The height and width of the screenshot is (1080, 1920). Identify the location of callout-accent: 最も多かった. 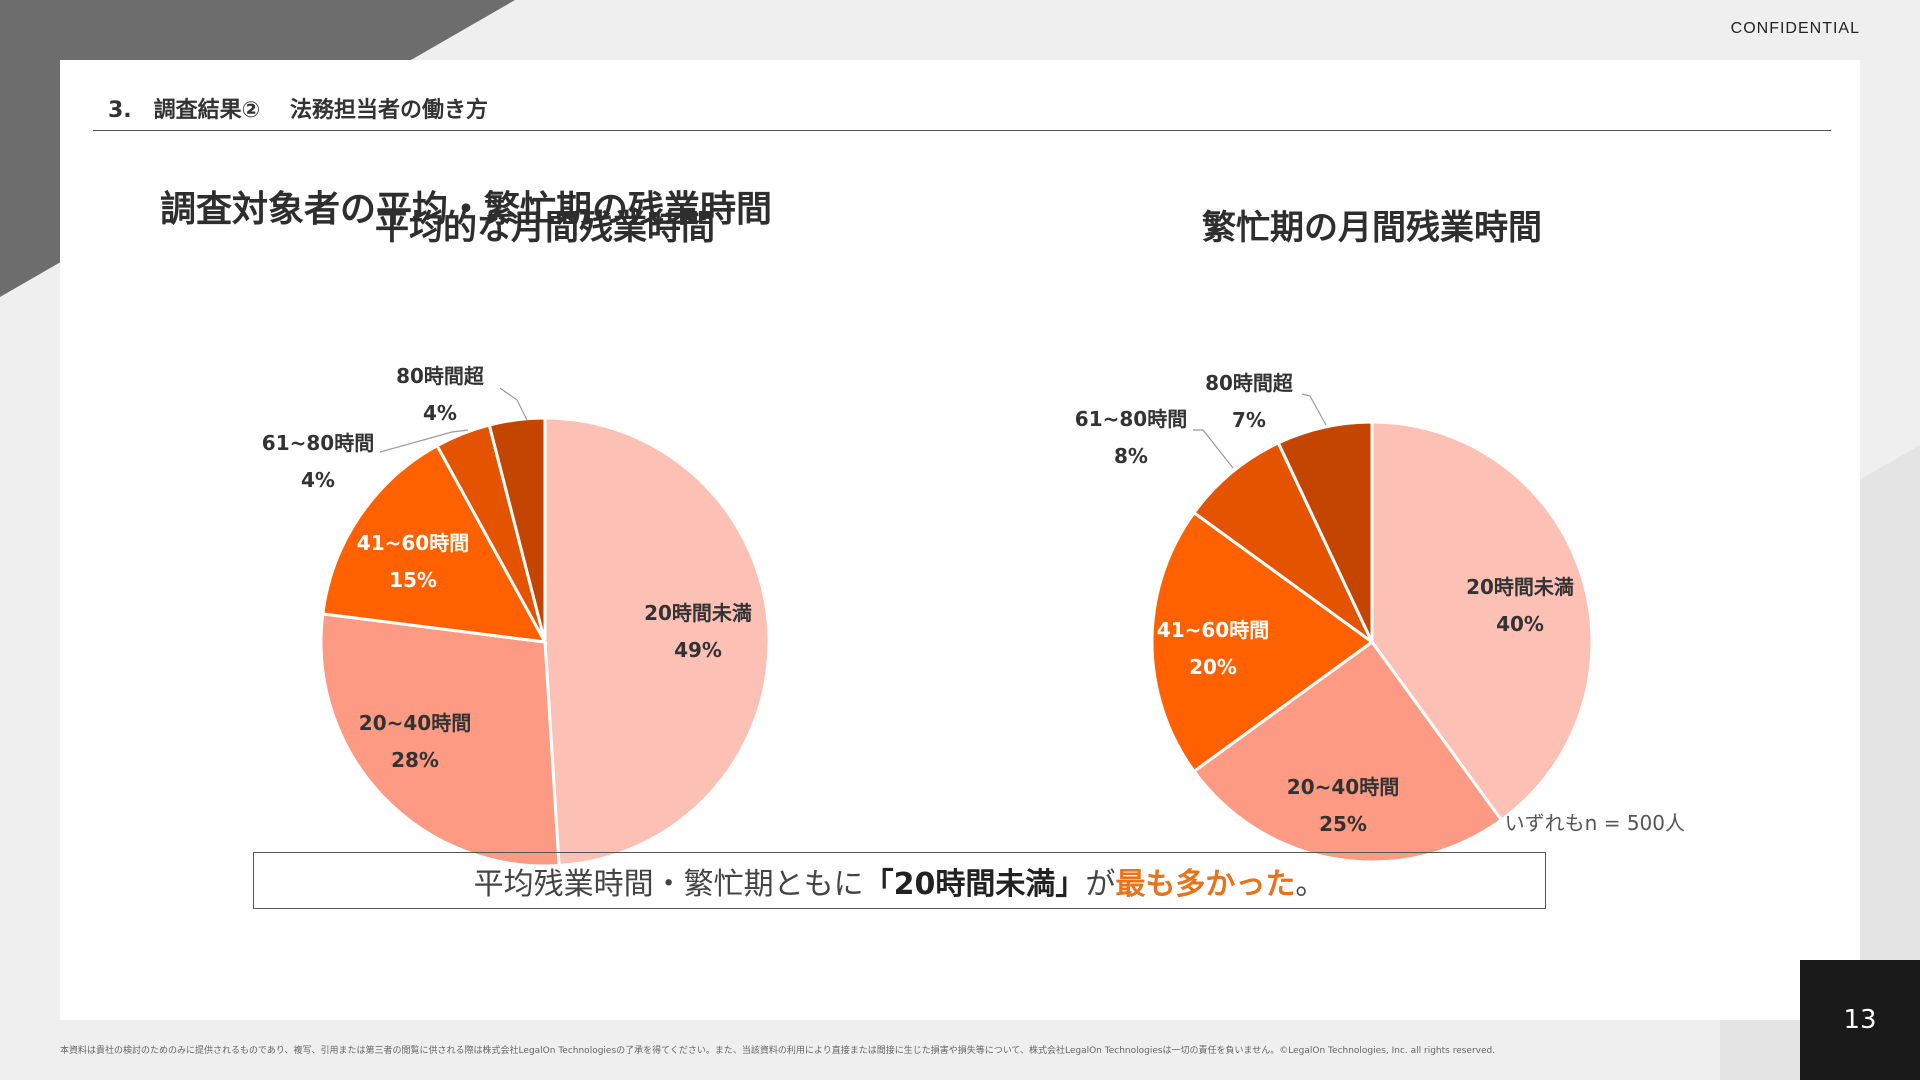
(1205, 884).